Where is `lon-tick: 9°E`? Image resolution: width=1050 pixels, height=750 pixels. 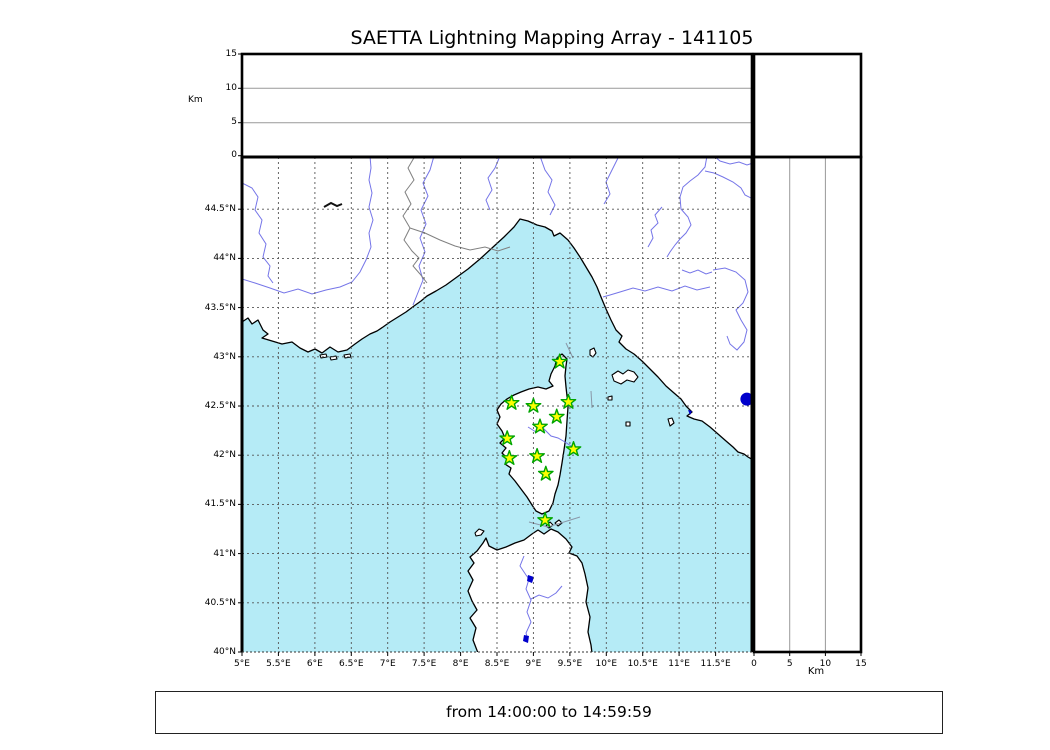
lon-tick: 9°E is located at coordinates (533, 664).